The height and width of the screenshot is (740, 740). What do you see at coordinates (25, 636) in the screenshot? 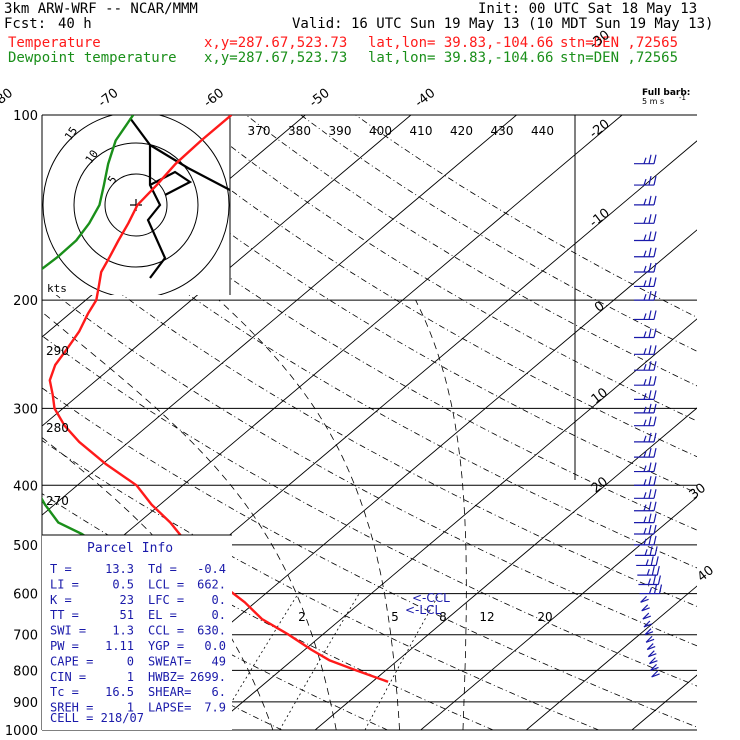
I see `pressure-tick-label: 700` at bounding box center [25, 636].